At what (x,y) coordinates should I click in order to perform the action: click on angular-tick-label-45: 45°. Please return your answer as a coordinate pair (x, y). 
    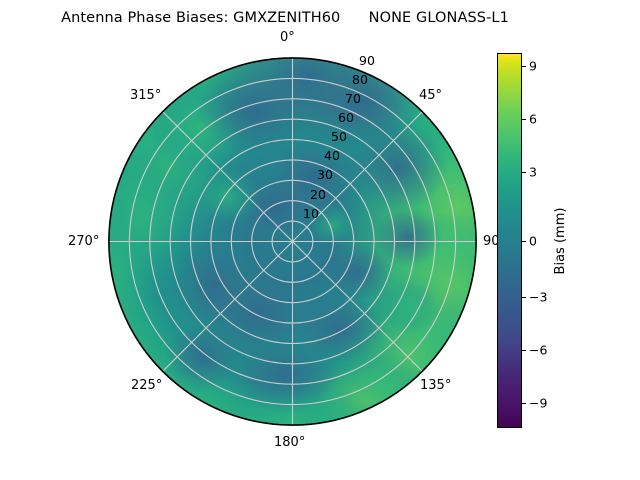
    Looking at the image, I should click on (431, 95).